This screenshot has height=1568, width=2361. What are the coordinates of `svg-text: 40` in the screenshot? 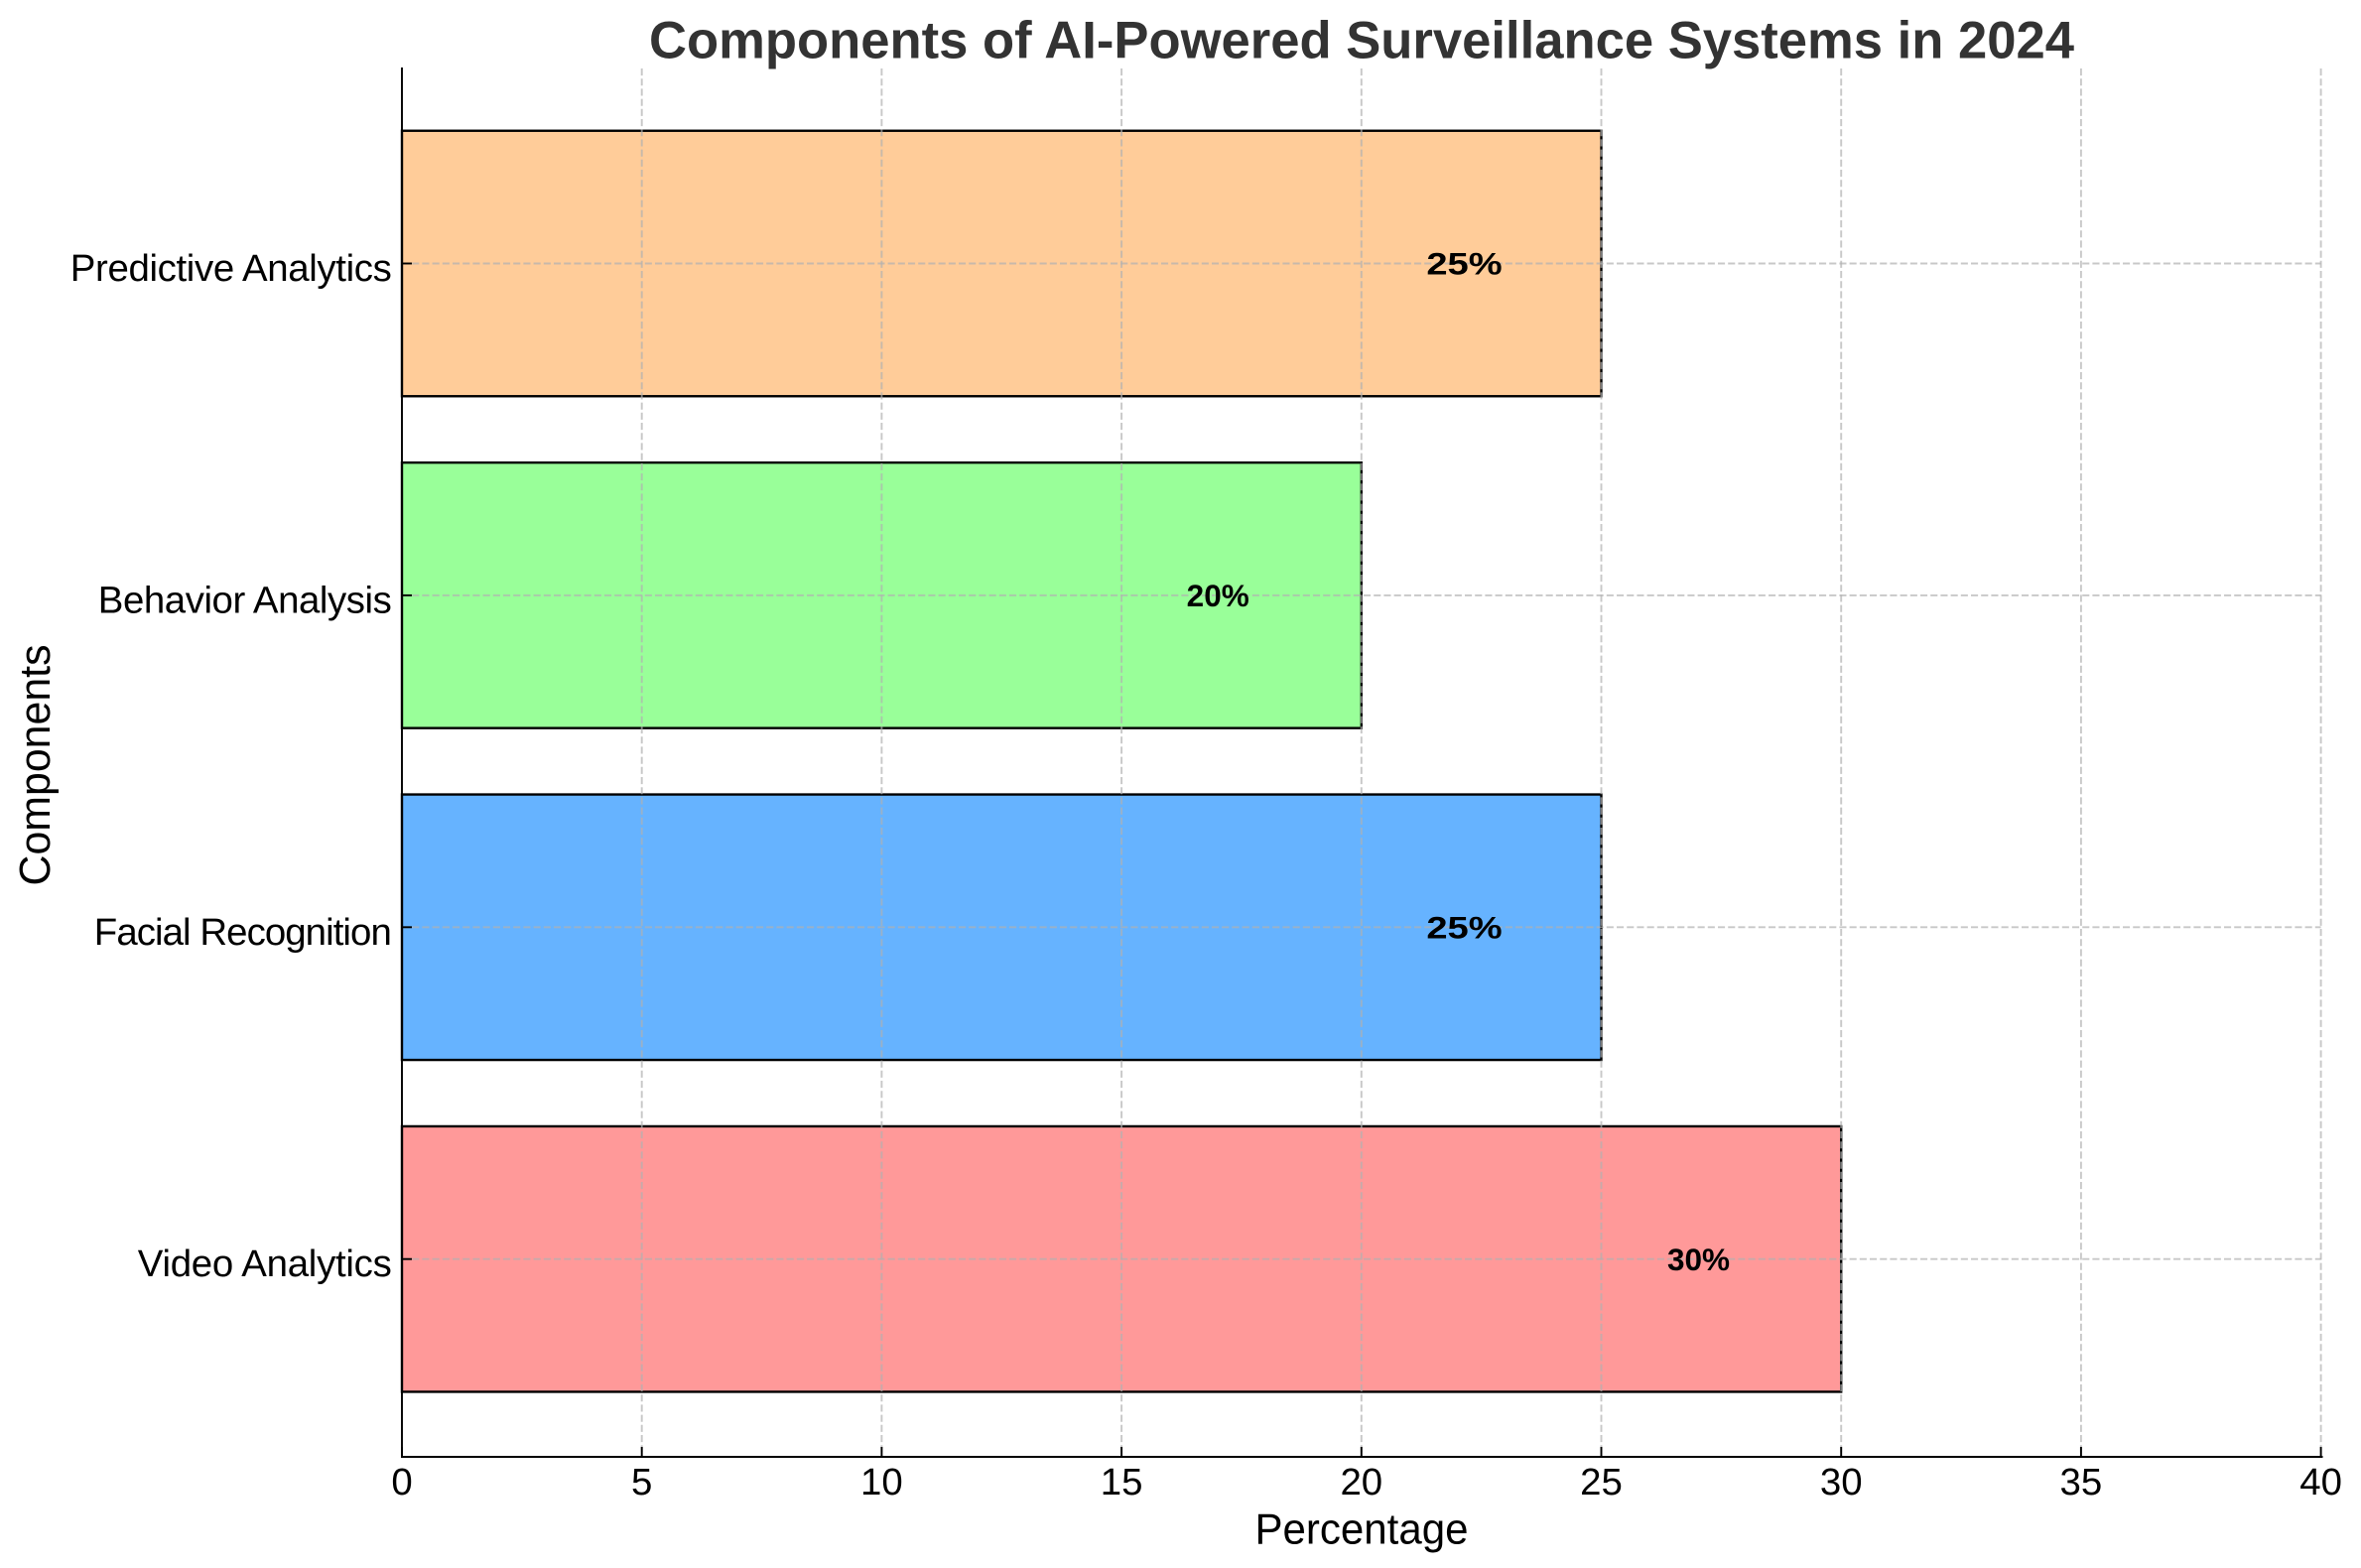 It's located at (2321, 1482).